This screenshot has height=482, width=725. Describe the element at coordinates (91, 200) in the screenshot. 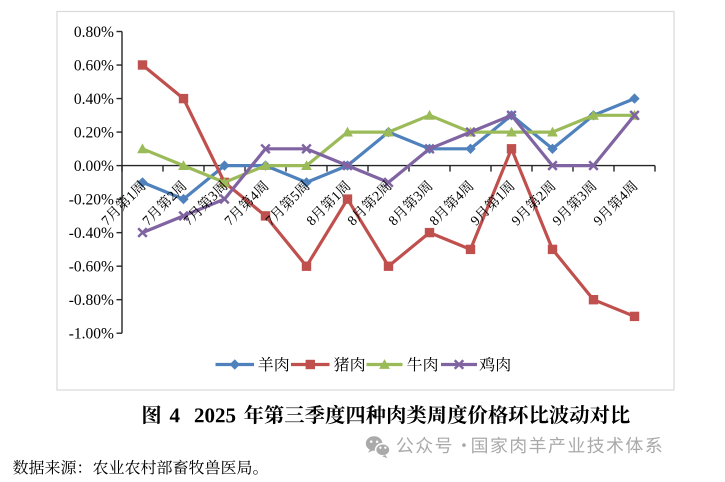

I see `svg-text: -0.20%` at that location.